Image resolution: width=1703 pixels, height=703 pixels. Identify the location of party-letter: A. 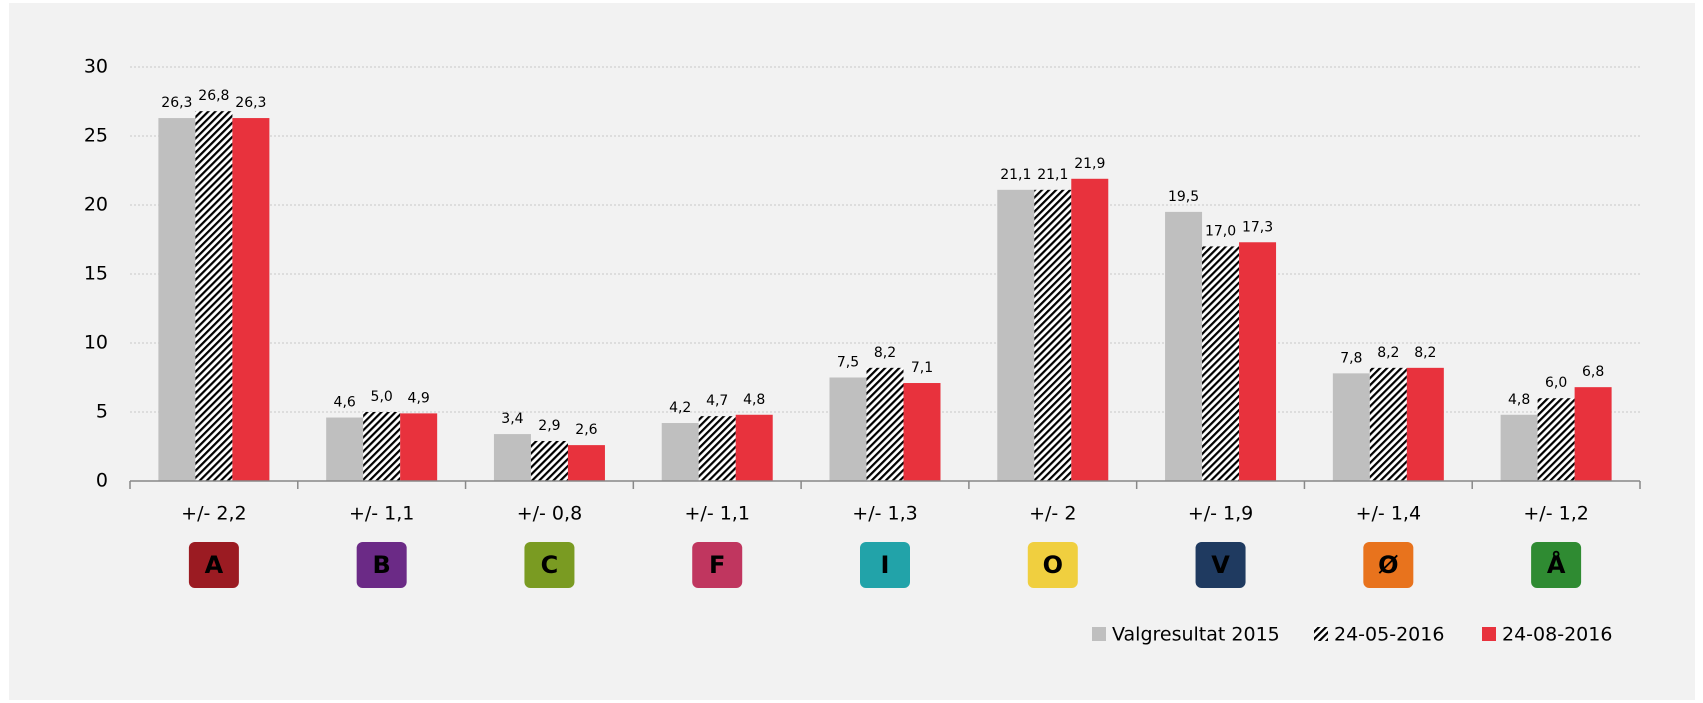
(214, 565).